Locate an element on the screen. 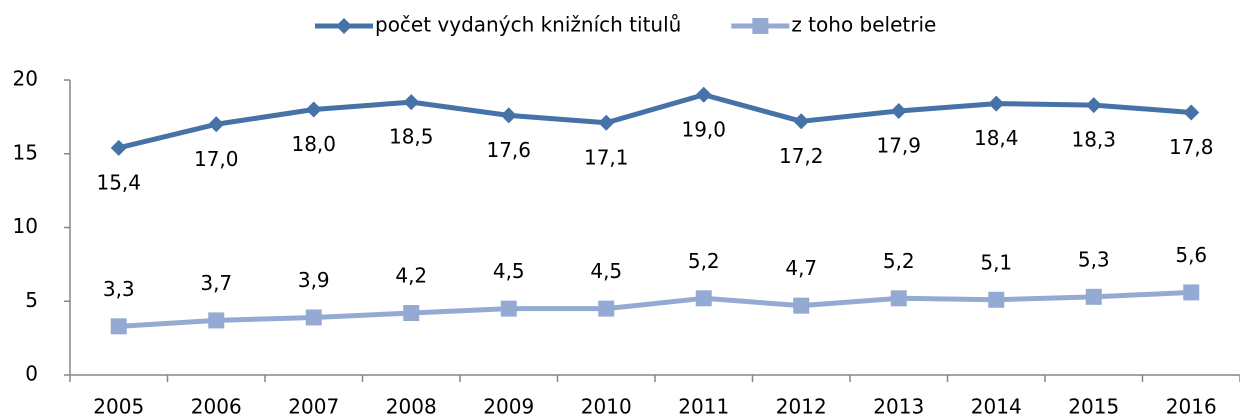 The width and height of the screenshot is (1240, 418). x-tick-label: 2012 is located at coordinates (801, 406).